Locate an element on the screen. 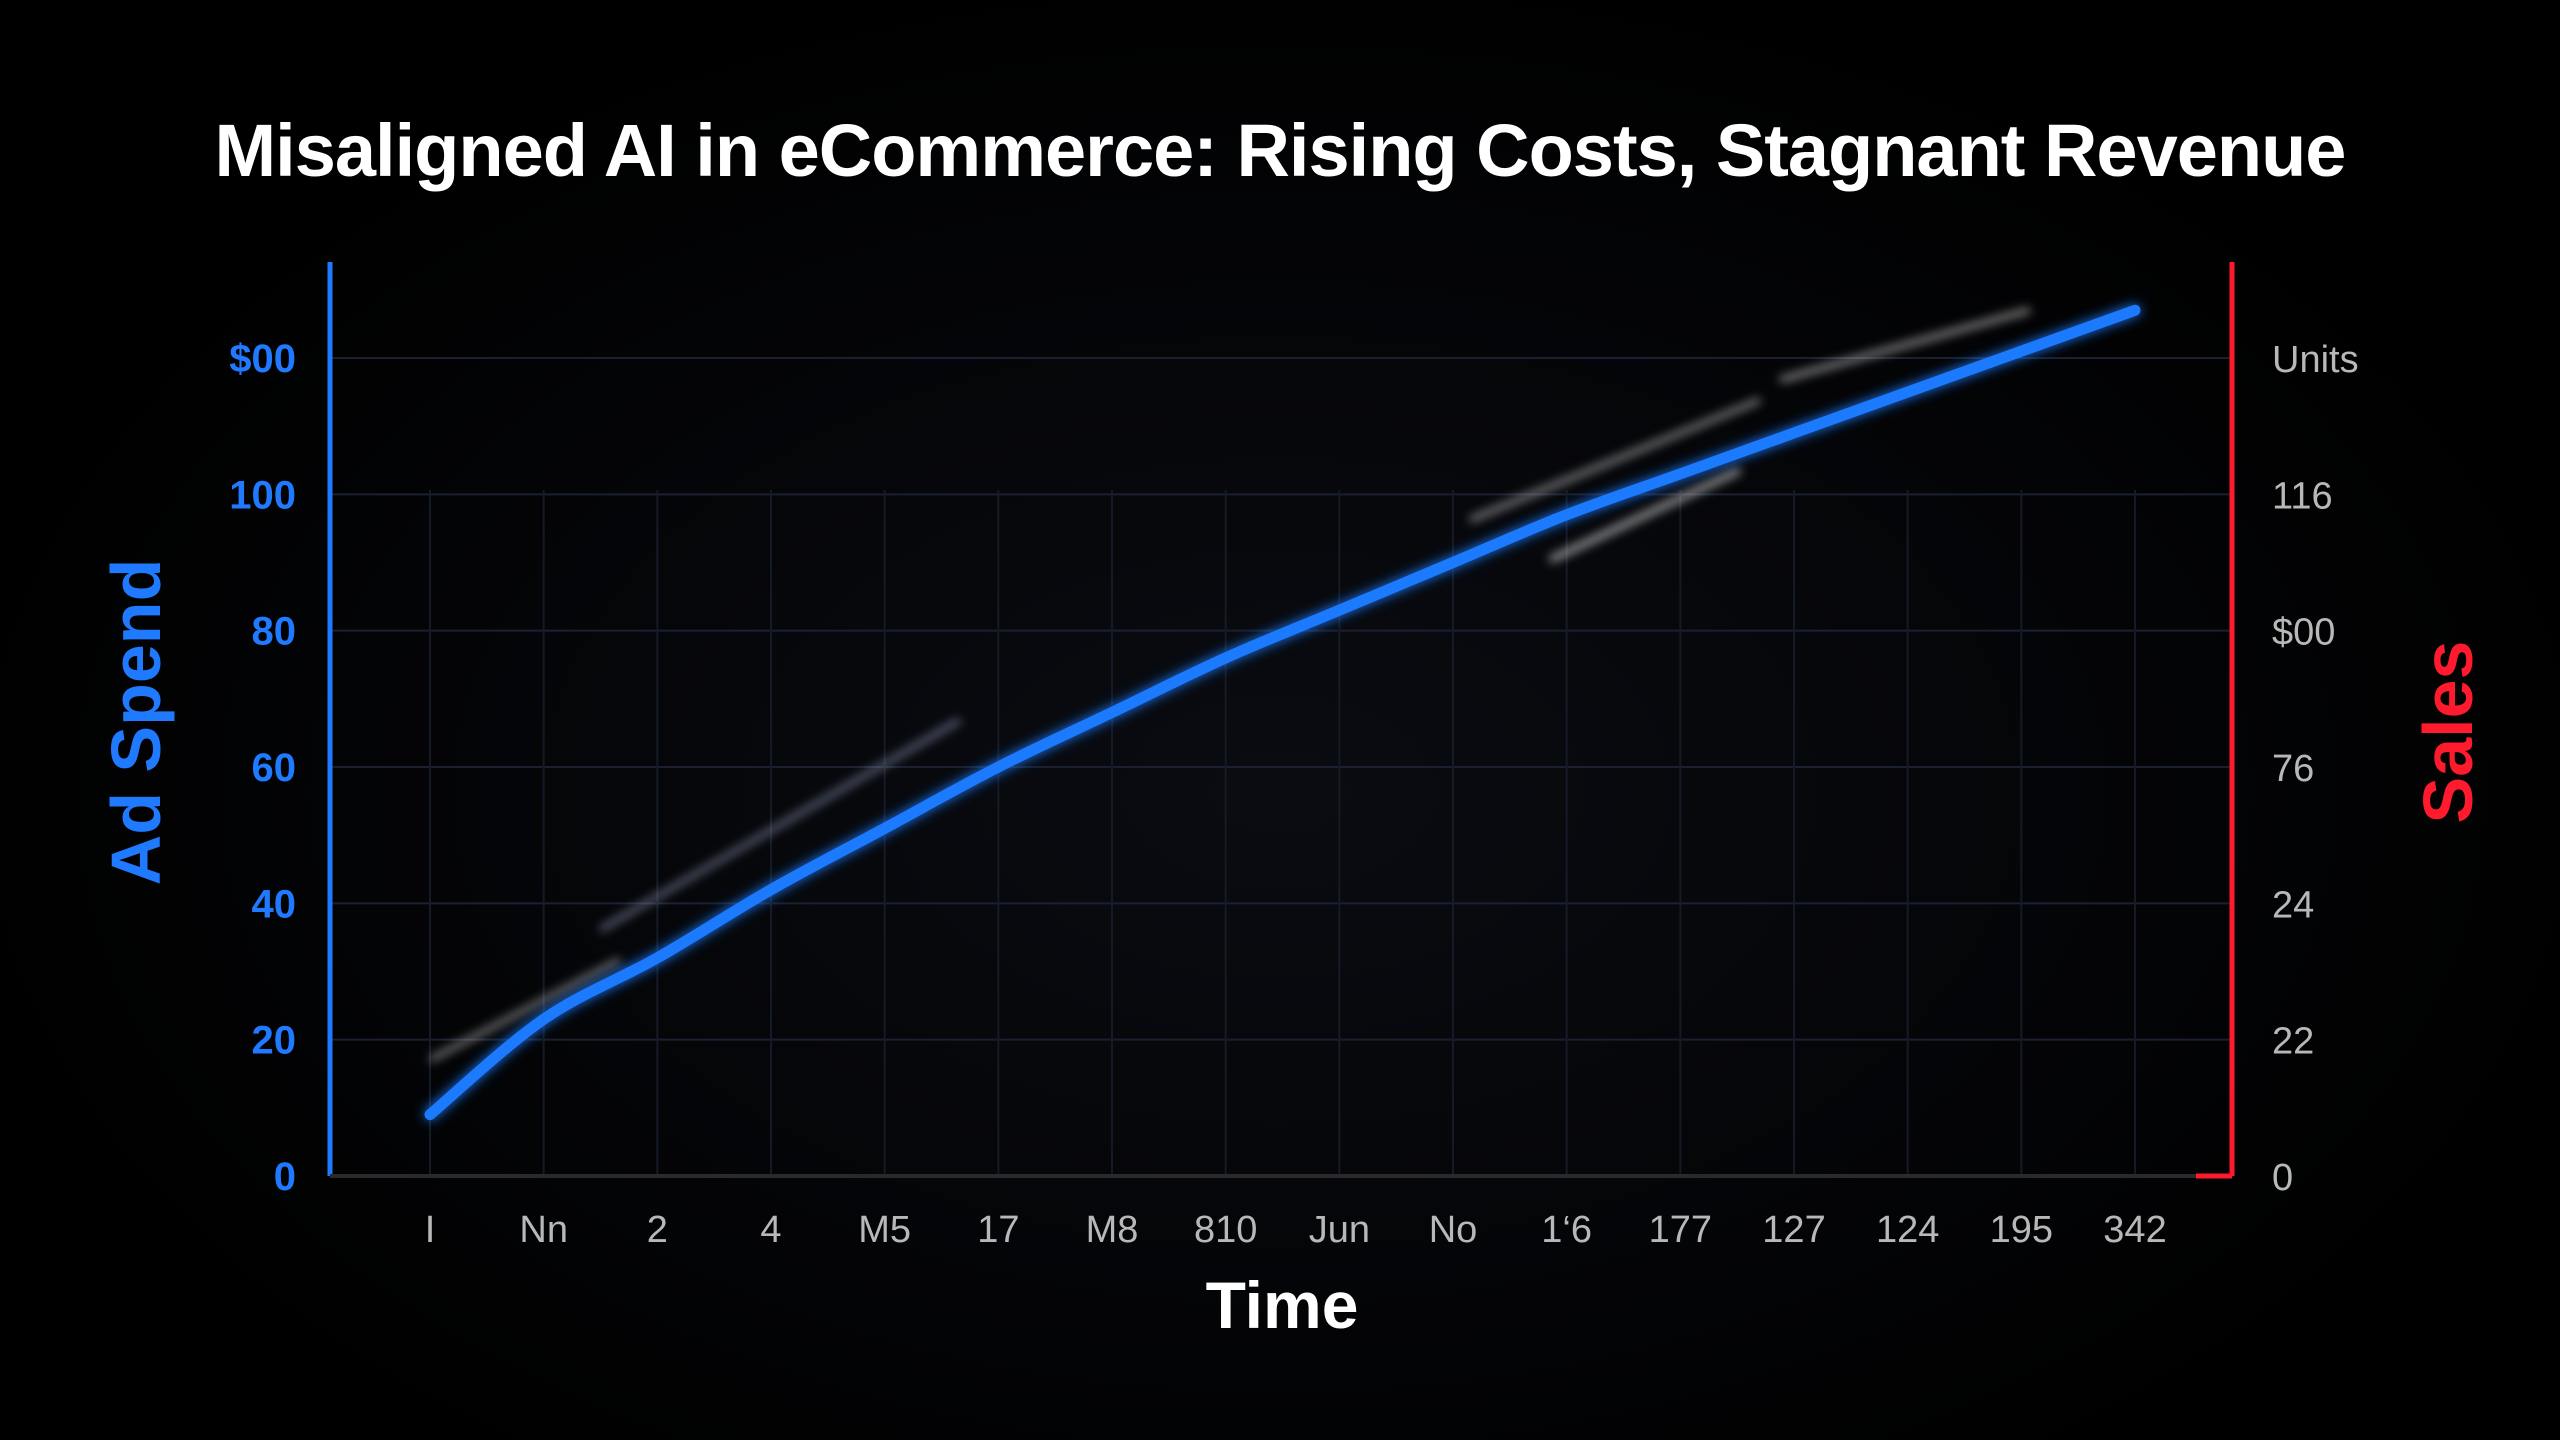 This screenshot has width=2560, height=1440. x-tick-label: 17 is located at coordinates (998, 1230).